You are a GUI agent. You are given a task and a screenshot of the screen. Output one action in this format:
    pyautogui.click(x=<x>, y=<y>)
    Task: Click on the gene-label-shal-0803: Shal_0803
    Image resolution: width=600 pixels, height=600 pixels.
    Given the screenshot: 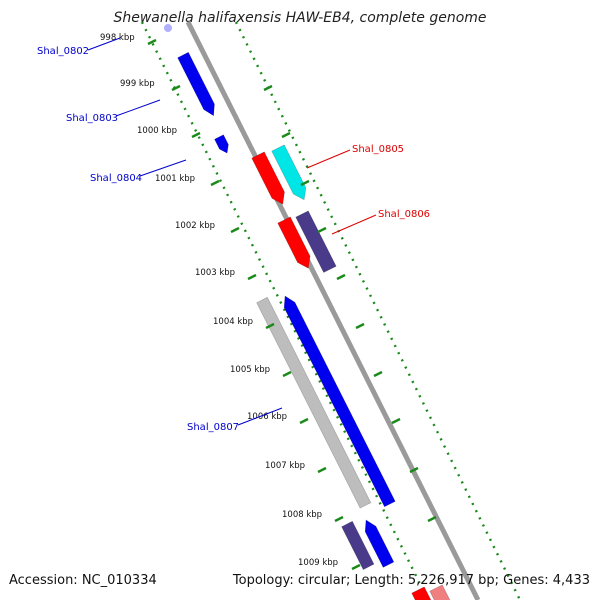 What is the action you would take?
    pyautogui.click(x=92, y=118)
    